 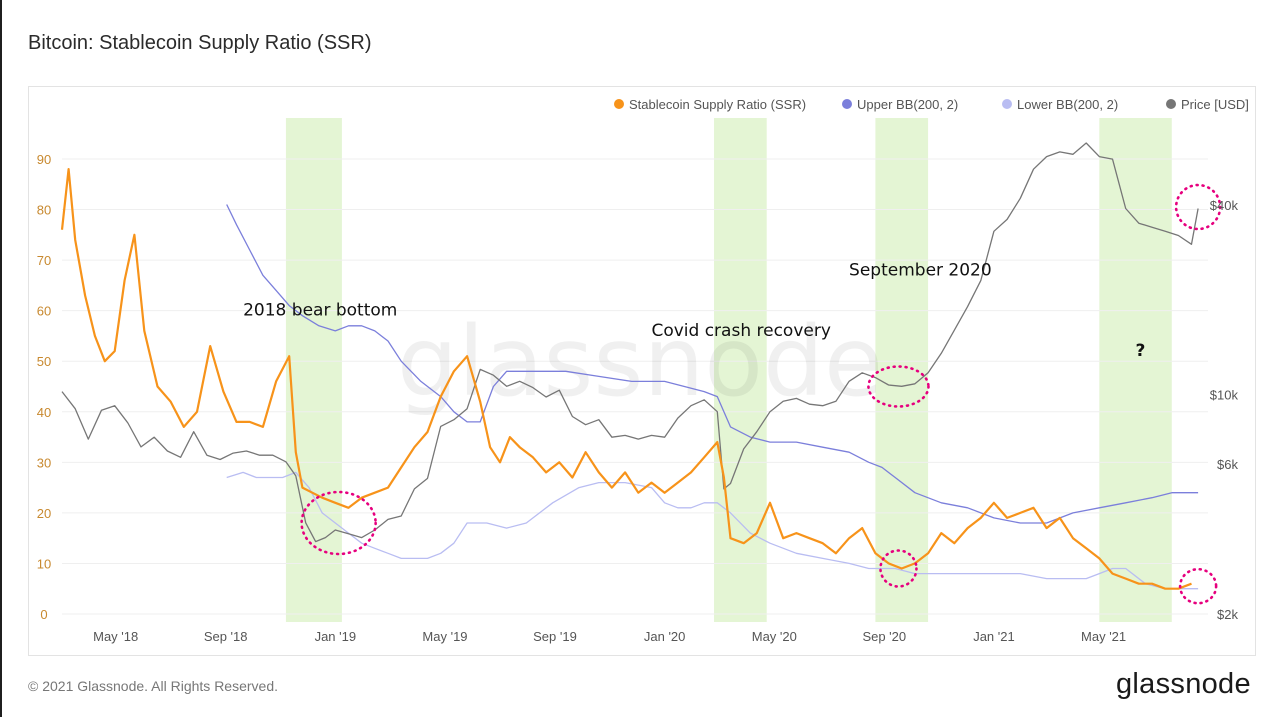 What do you see at coordinates (740, 331) in the screenshot?
I see `annotation-2: Covid crash recovery` at bounding box center [740, 331].